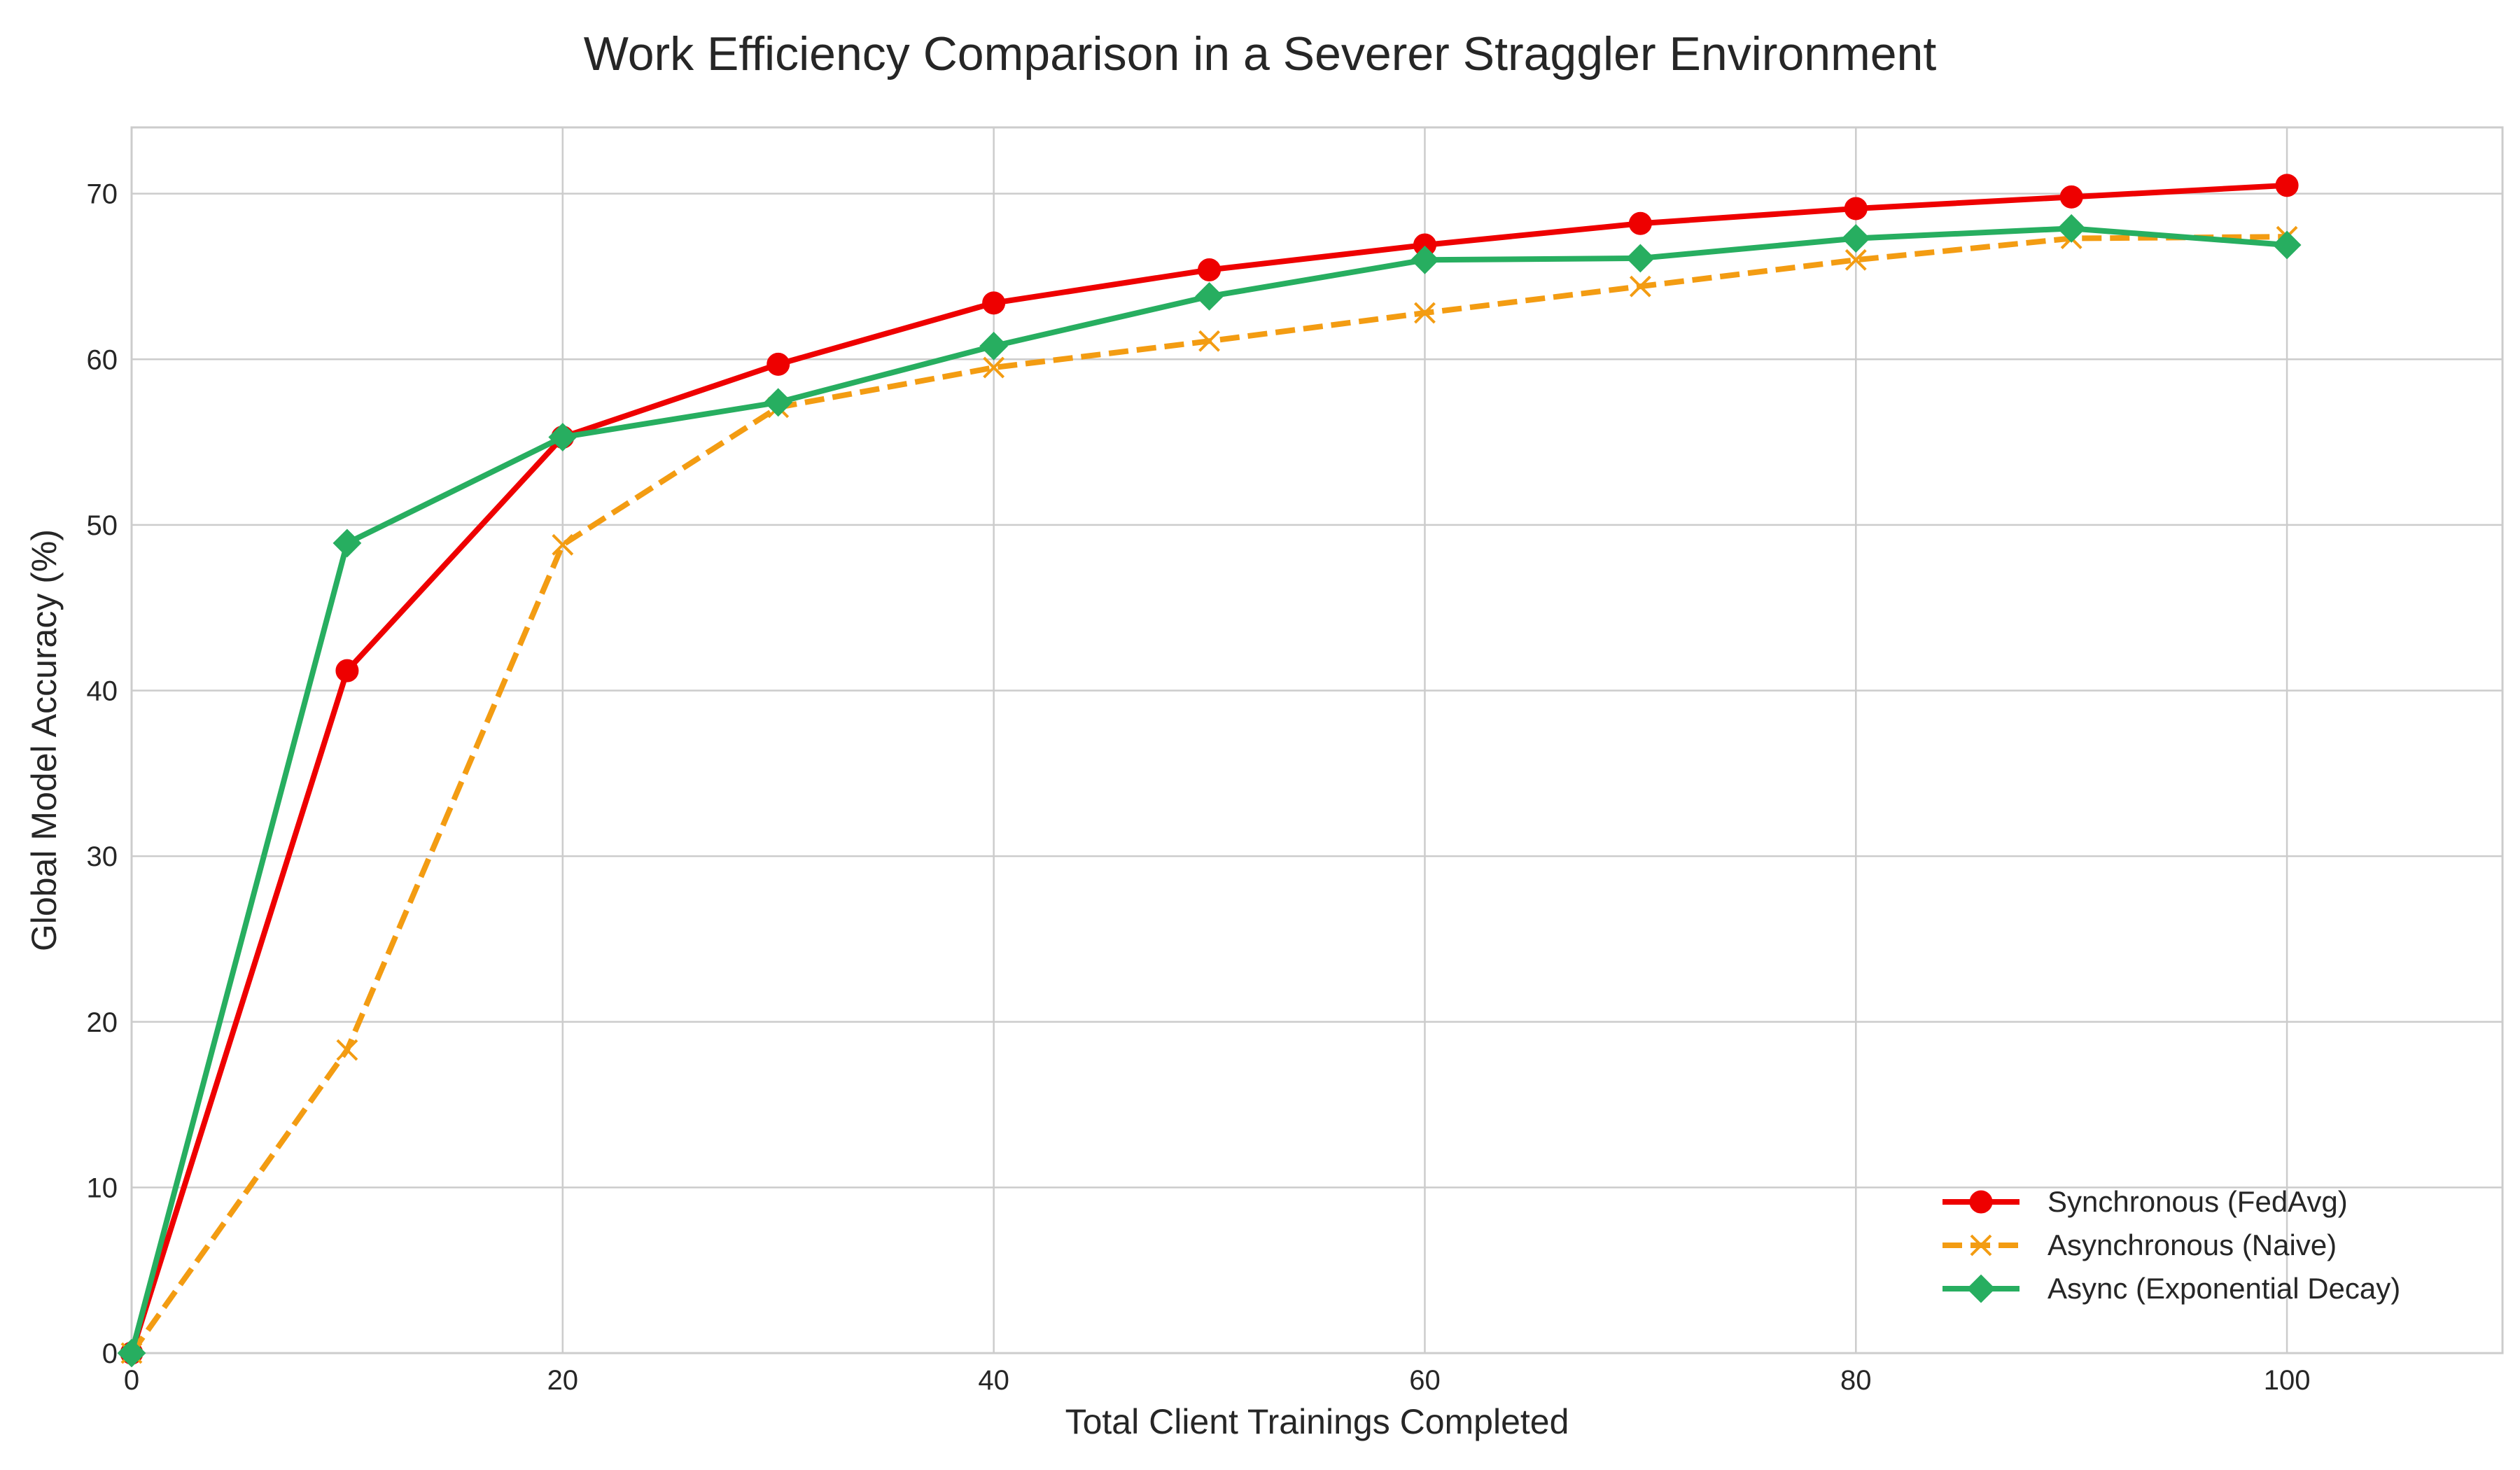  What do you see at coordinates (1317, 1421) in the screenshot?
I see `x-axis-title: Total Client Trainings Completed` at bounding box center [1317, 1421].